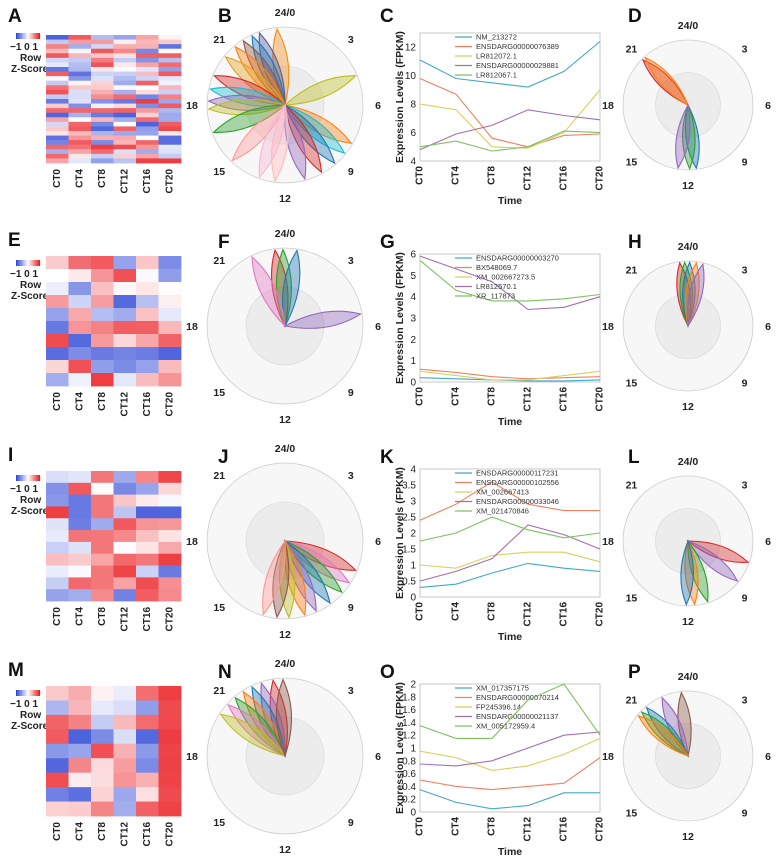 Image resolution: width=776 pixels, height=866 pixels. Describe the element at coordinates (24, 47) in the screenshot. I see `color-key-ticks: −1 0 1` at that location.